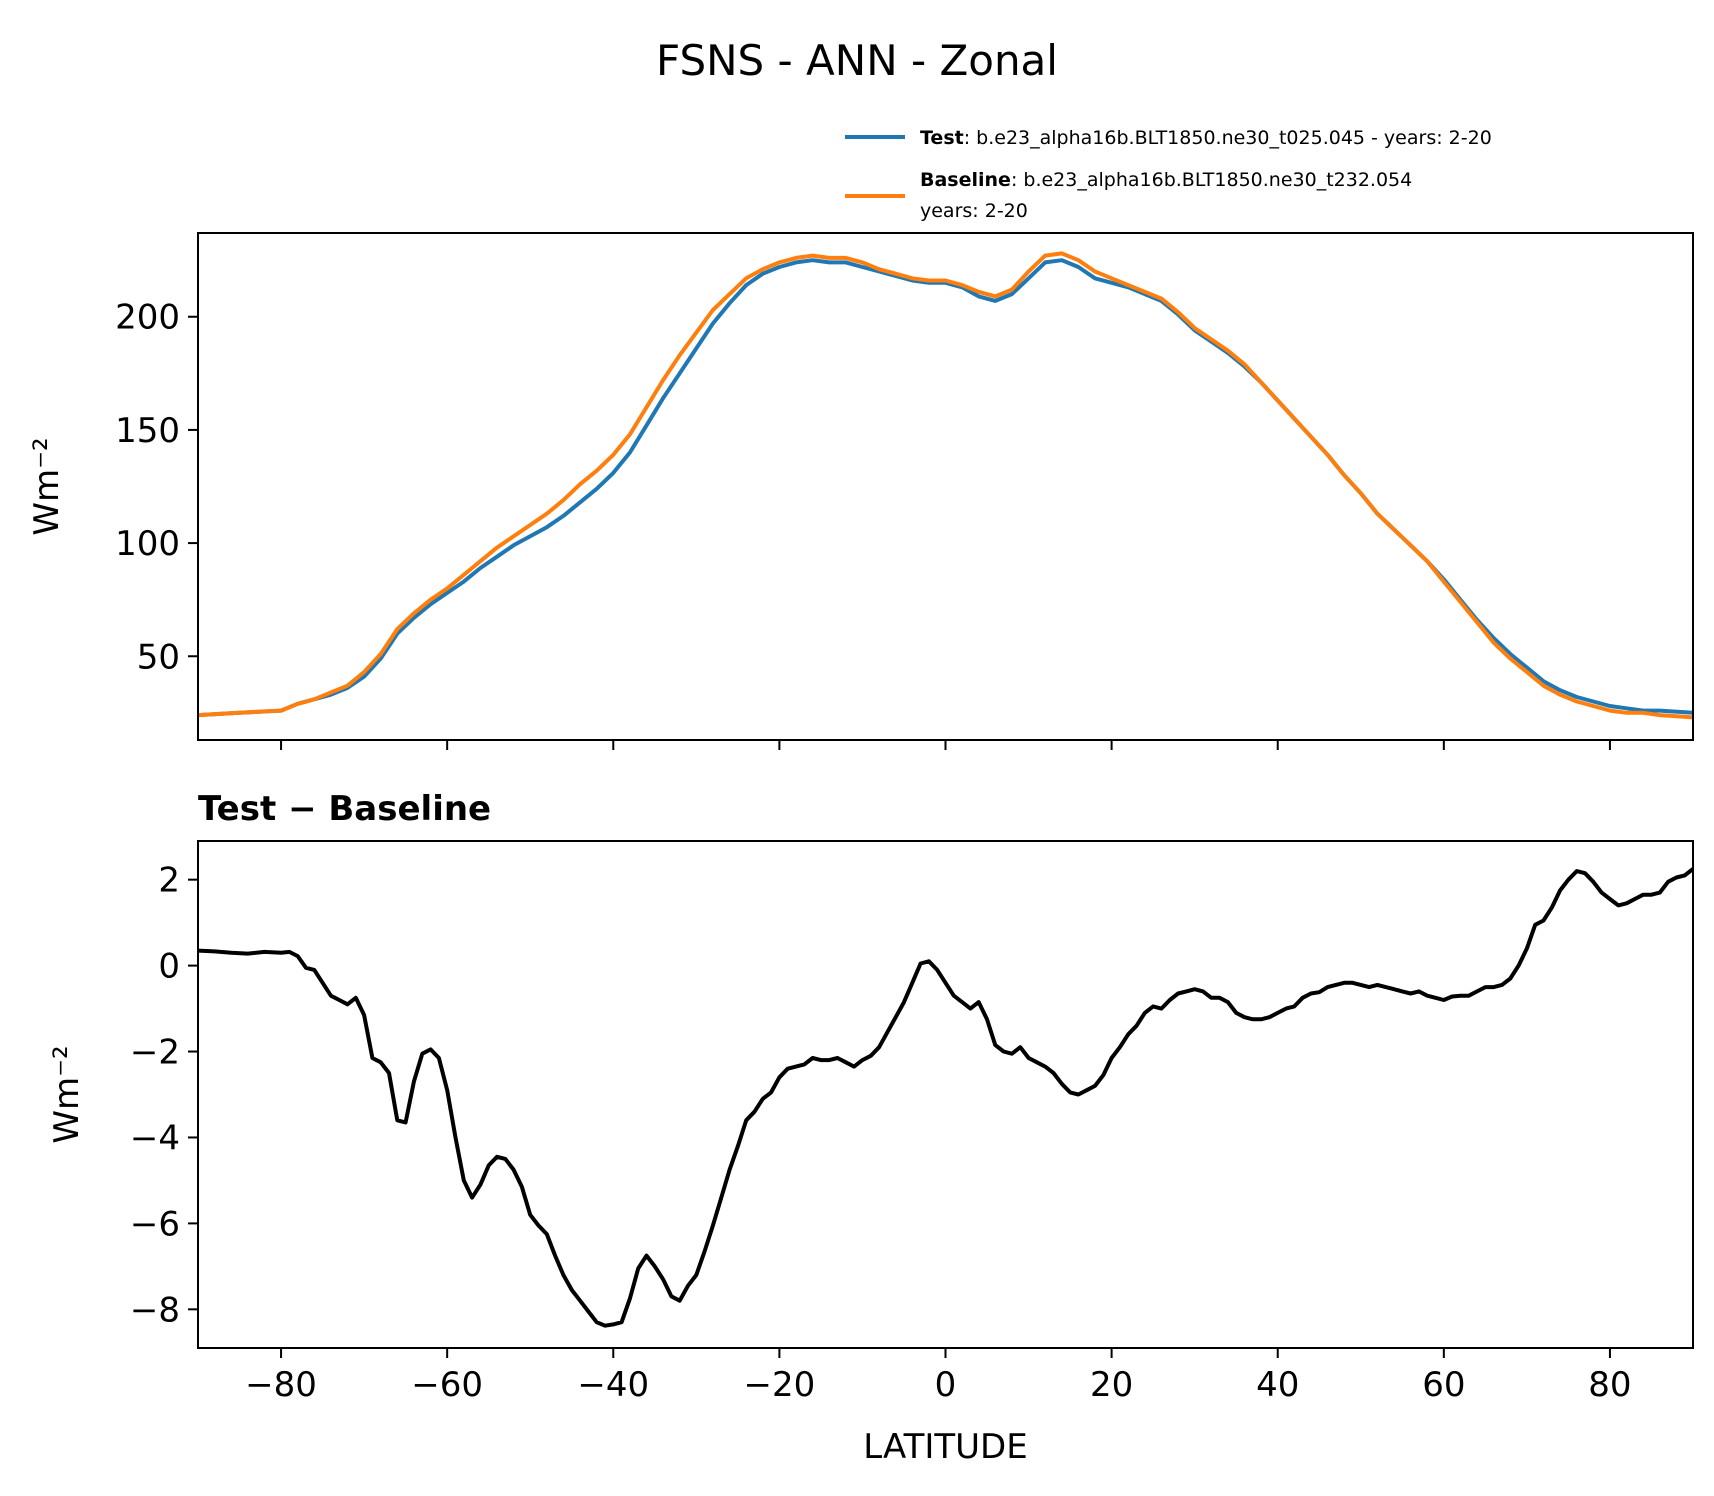 Image resolution: width=1714 pixels, height=1496 pixels. Describe the element at coordinates (155, 1224) in the screenshot. I see `y-tick-label: −6` at that location.